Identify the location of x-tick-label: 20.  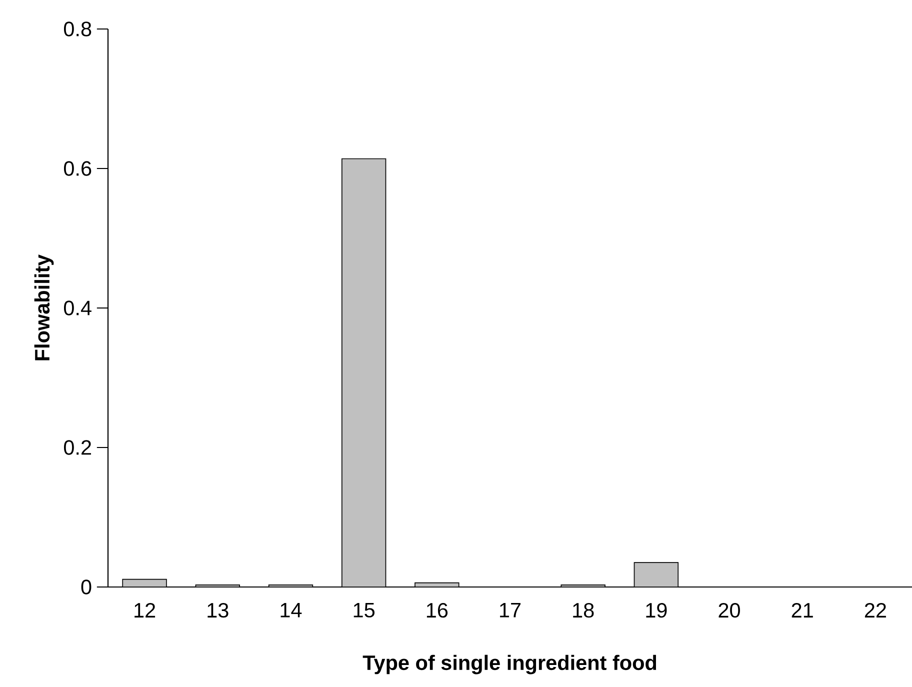
(729, 610).